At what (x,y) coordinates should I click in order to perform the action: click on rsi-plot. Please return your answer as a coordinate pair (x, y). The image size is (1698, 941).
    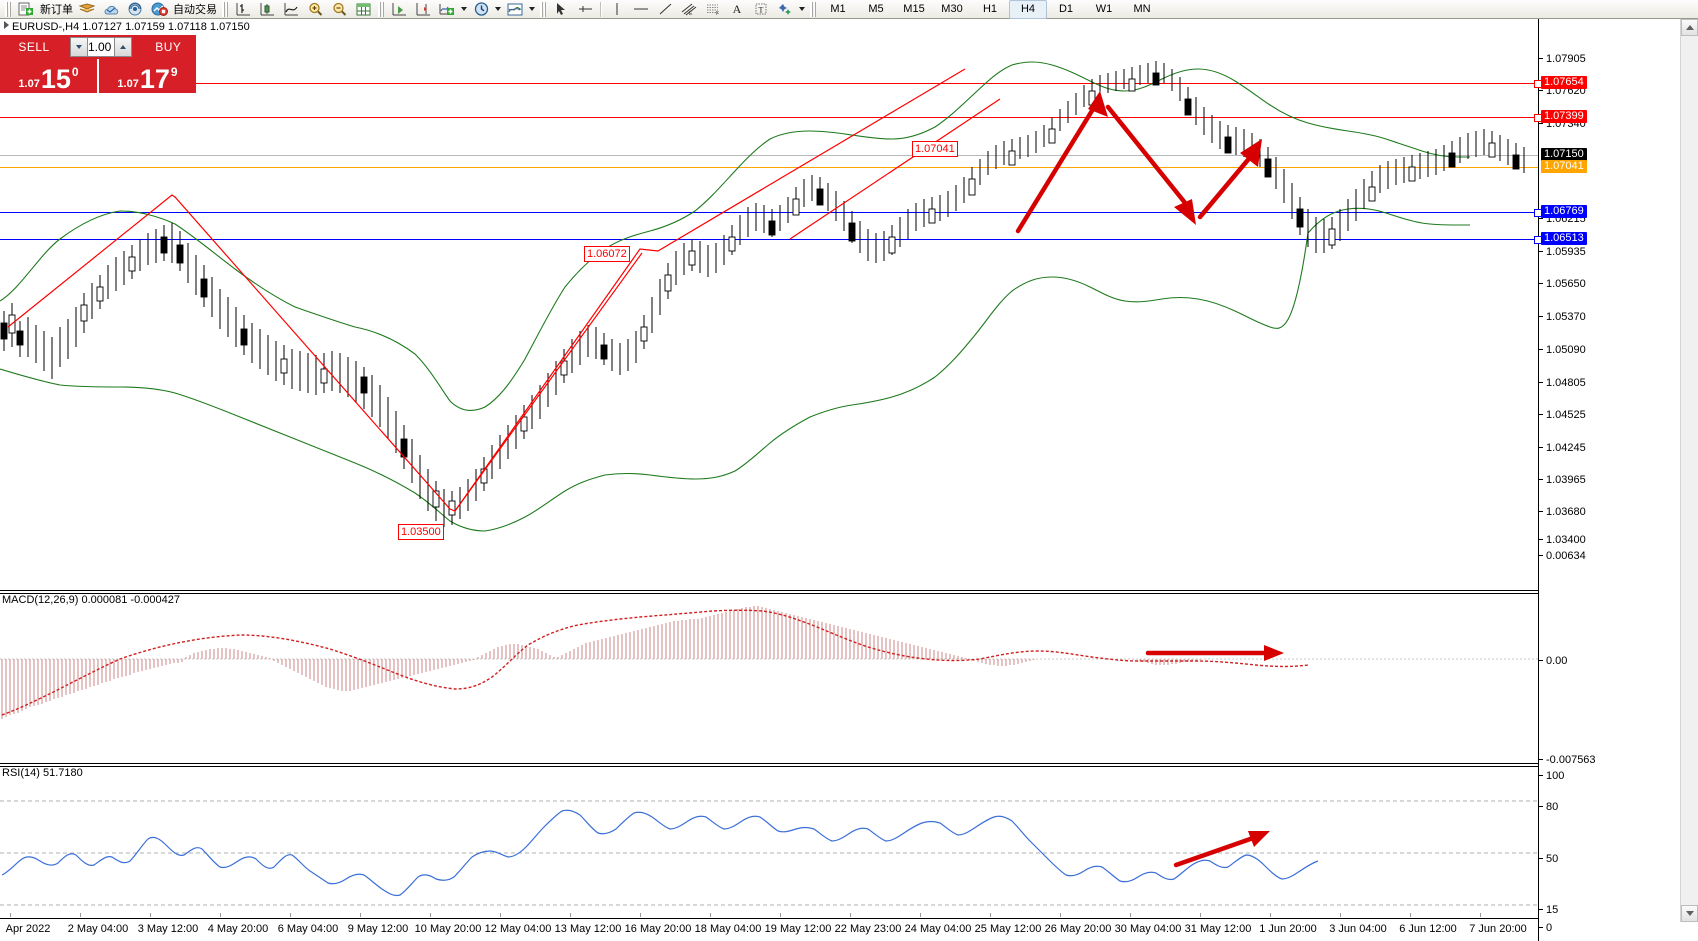
    Looking at the image, I should click on (769, 853).